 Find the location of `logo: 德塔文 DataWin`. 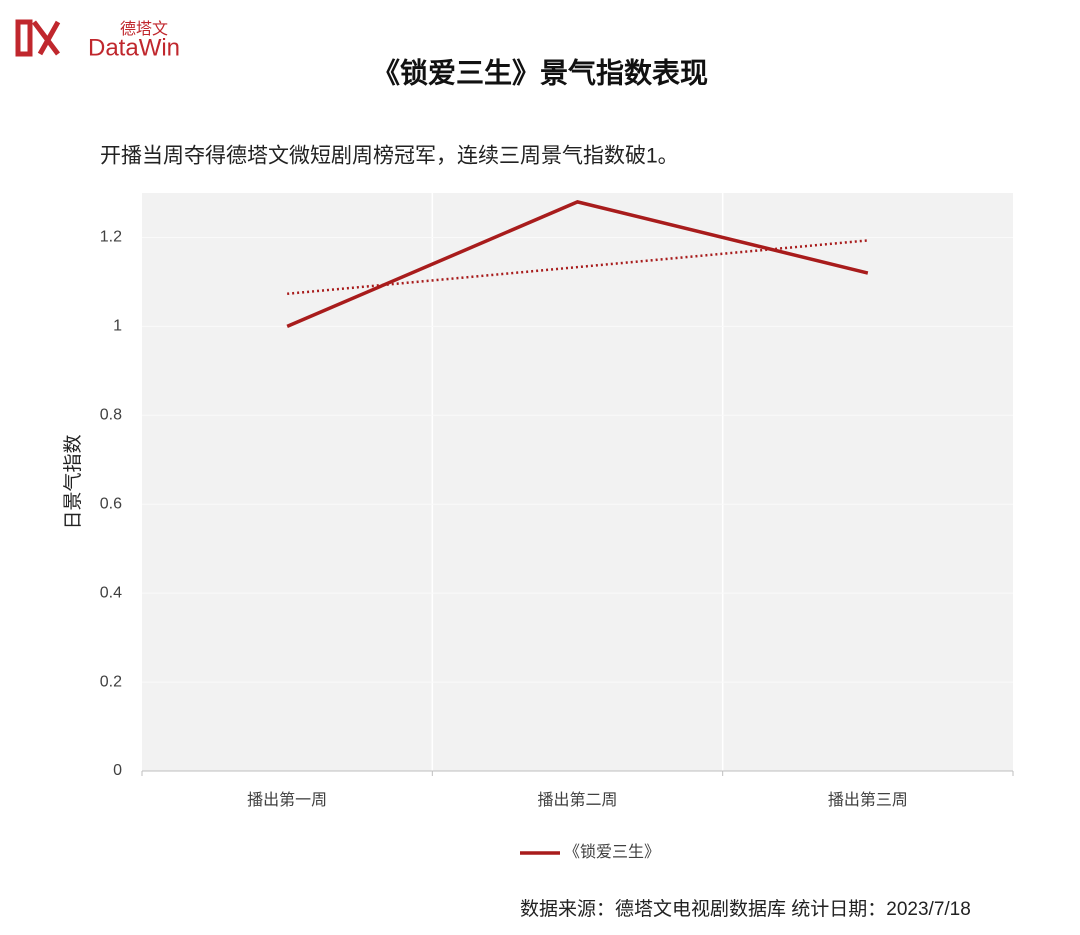

logo: 德塔文 DataWin is located at coordinates (97, 40).